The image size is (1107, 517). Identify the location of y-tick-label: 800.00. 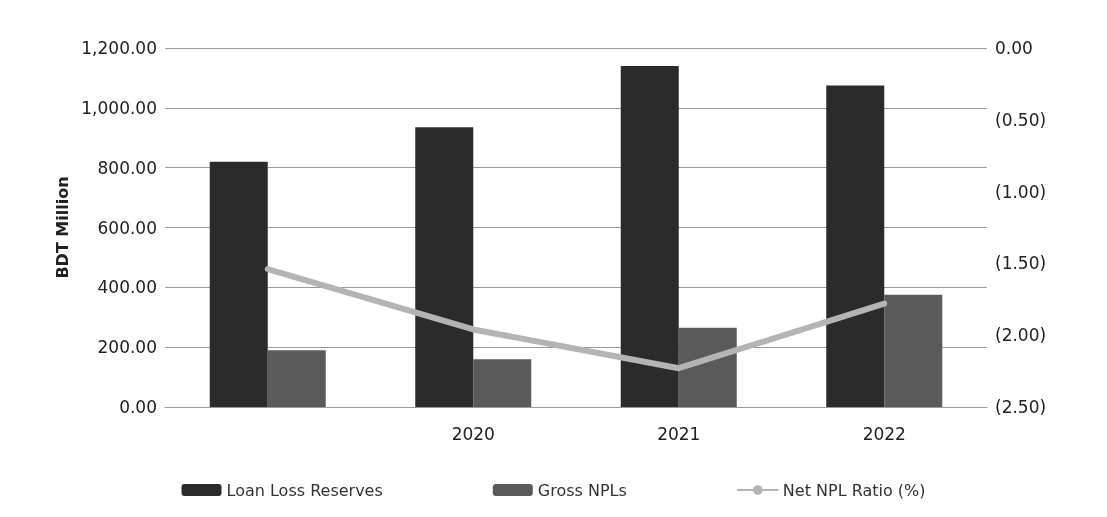
(127, 167).